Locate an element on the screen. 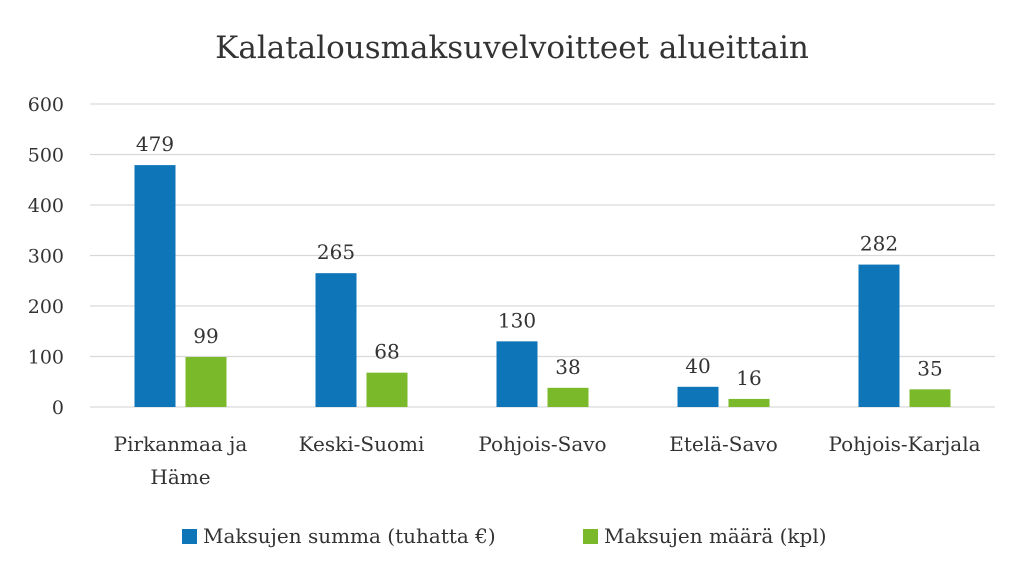 Image resolution: width=1024 pixels, height=580 pixels. chart-title: Kalatalousmaksuvelvoitteet alueittain is located at coordinates (512, 48).